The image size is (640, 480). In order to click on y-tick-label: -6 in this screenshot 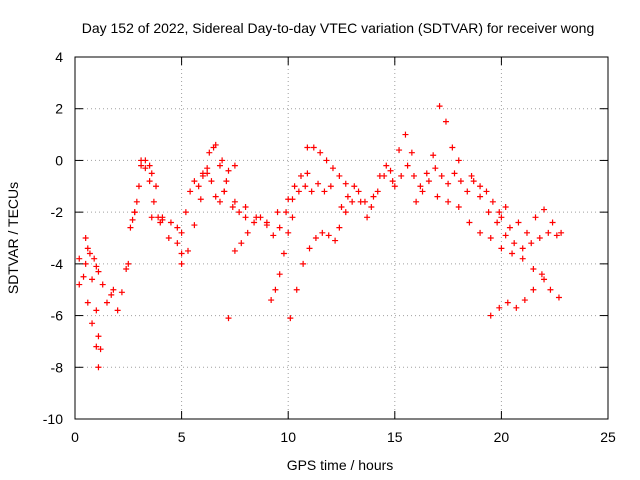, I will do `click(57, 316)`.